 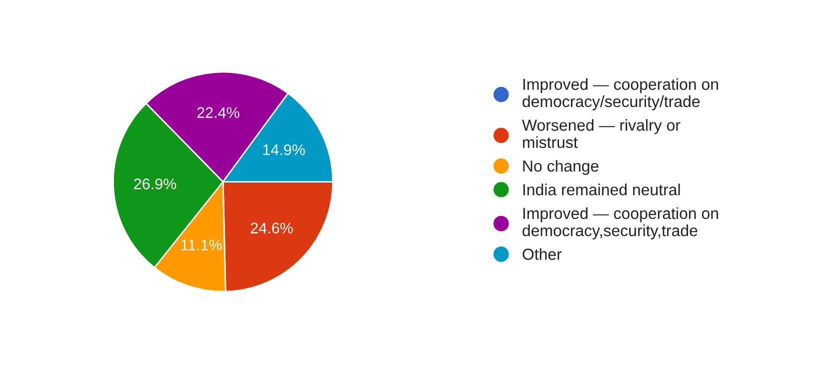 What do you see at coordinates (542, 254) in the screenshot?
I see `legend-label: Other` at bounding box center [542, 254].